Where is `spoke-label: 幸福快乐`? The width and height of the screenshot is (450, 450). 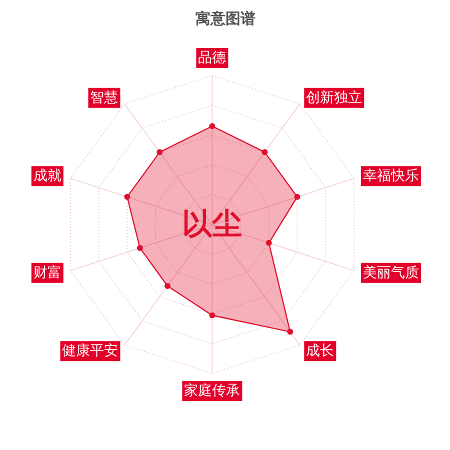
spoke-label: 幸福快乐 is located at coordinates (390, 176).